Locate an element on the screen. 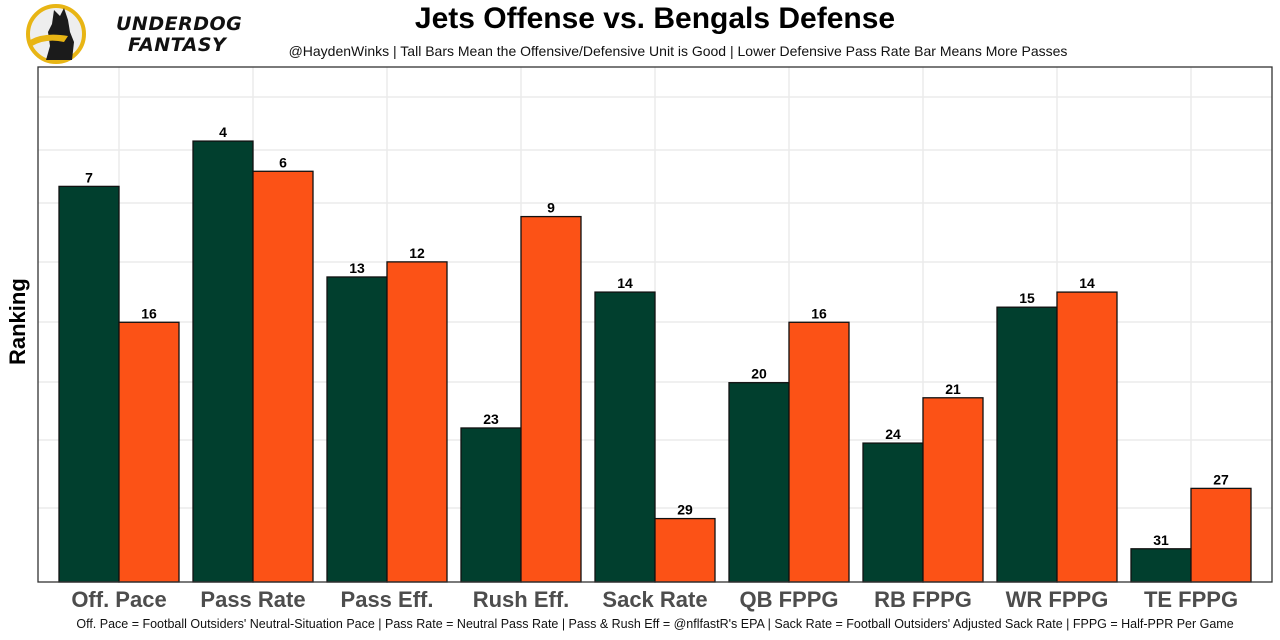 The height and width of the screenshot is (640, 1280). x-tick-label: Pass Rate is located at coordinates (252, 599).